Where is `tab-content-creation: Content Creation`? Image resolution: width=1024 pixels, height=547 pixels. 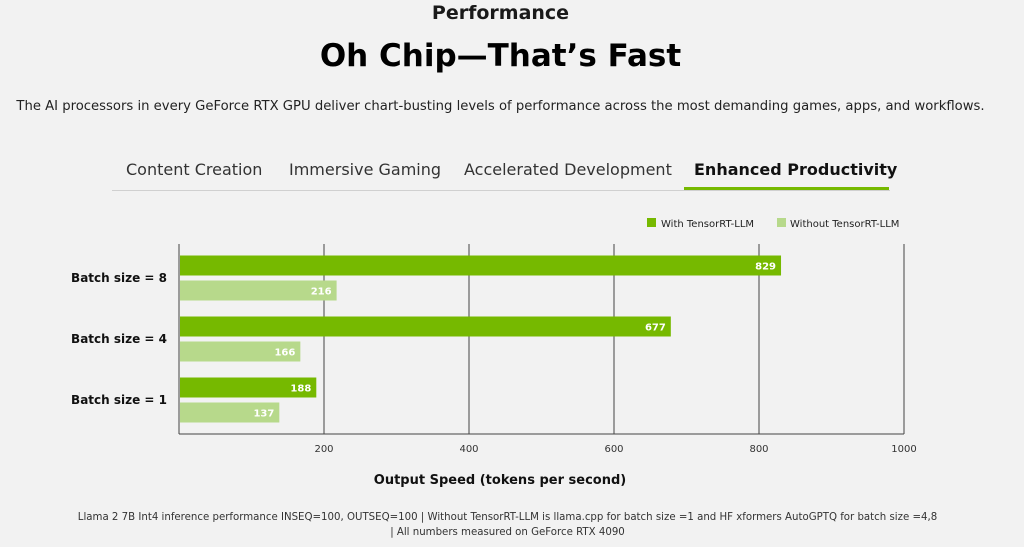
tab-content-creation: Content Creation is located at coordinates (194, 169).